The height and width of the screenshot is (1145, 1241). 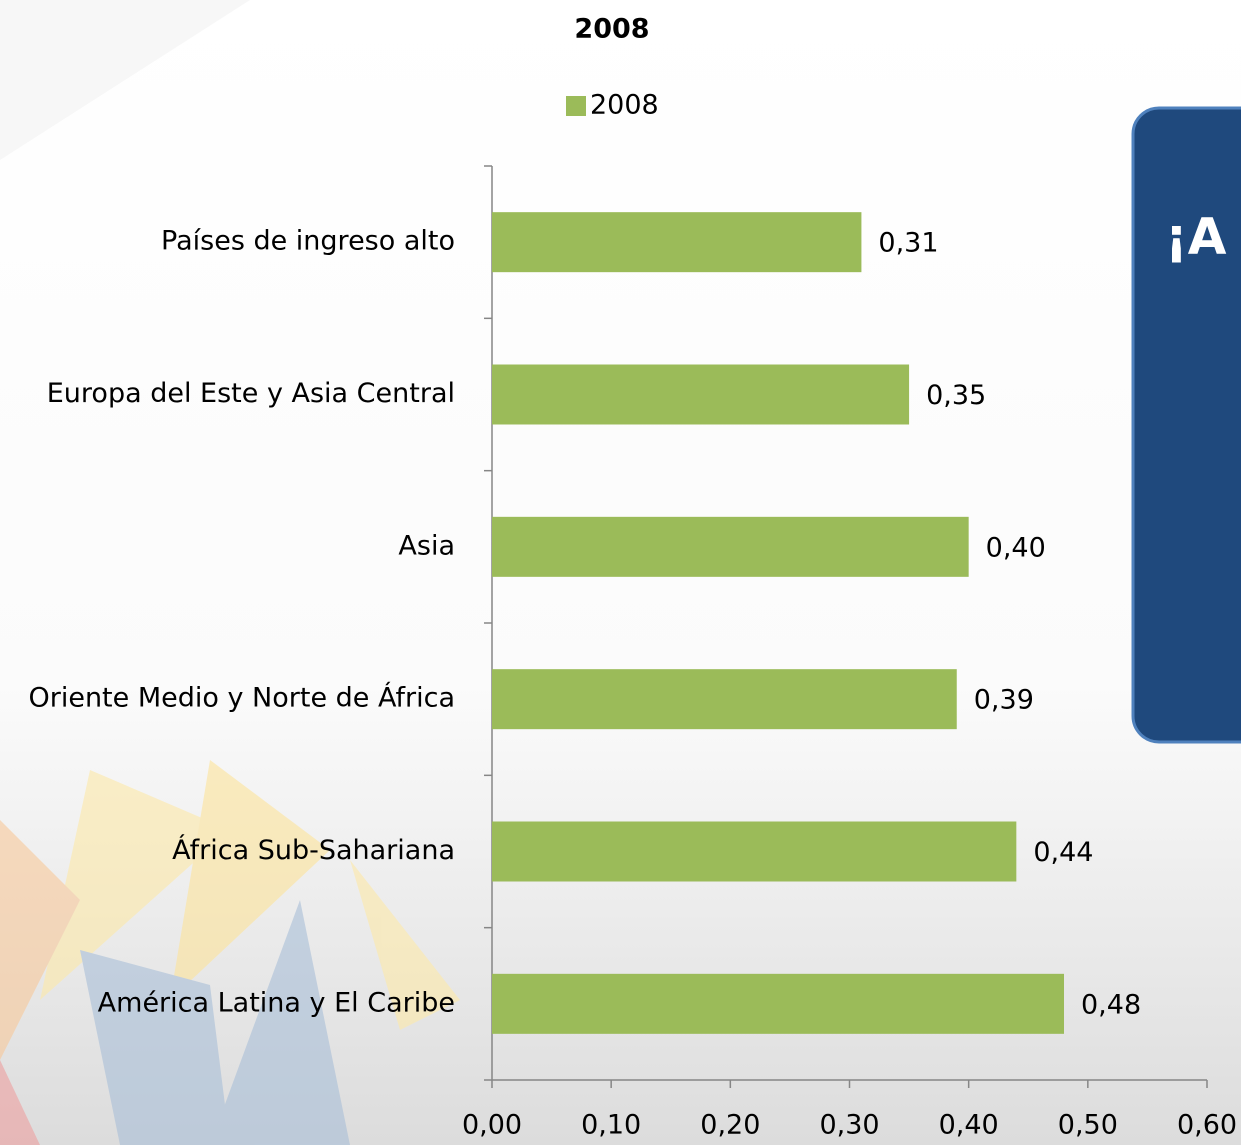 What do you see at coordinates (492, 1125) in the screenshot?
I see `x-tick-label: 0,00` at bounding box center [492, 1125].